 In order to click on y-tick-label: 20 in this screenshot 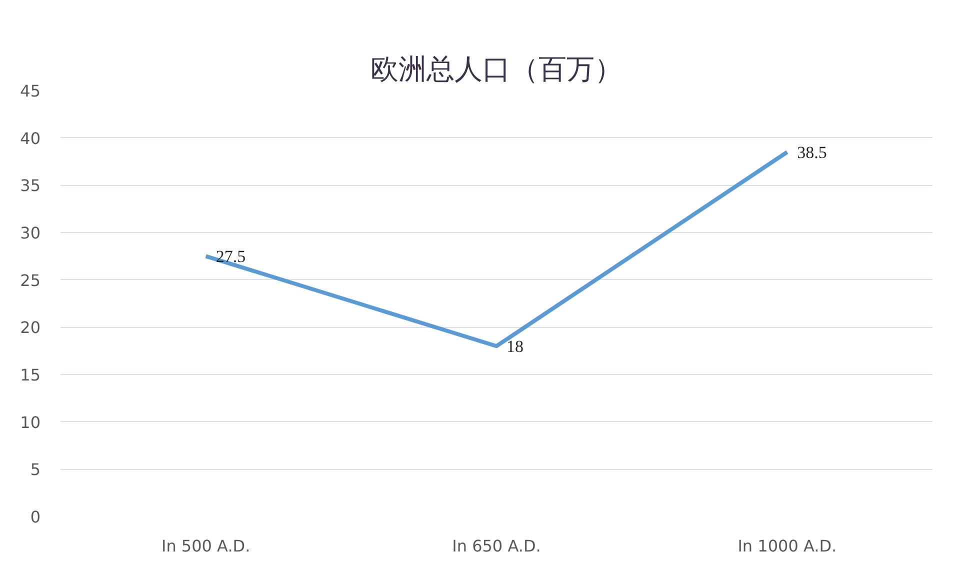, I will do `click(30, 328)`.